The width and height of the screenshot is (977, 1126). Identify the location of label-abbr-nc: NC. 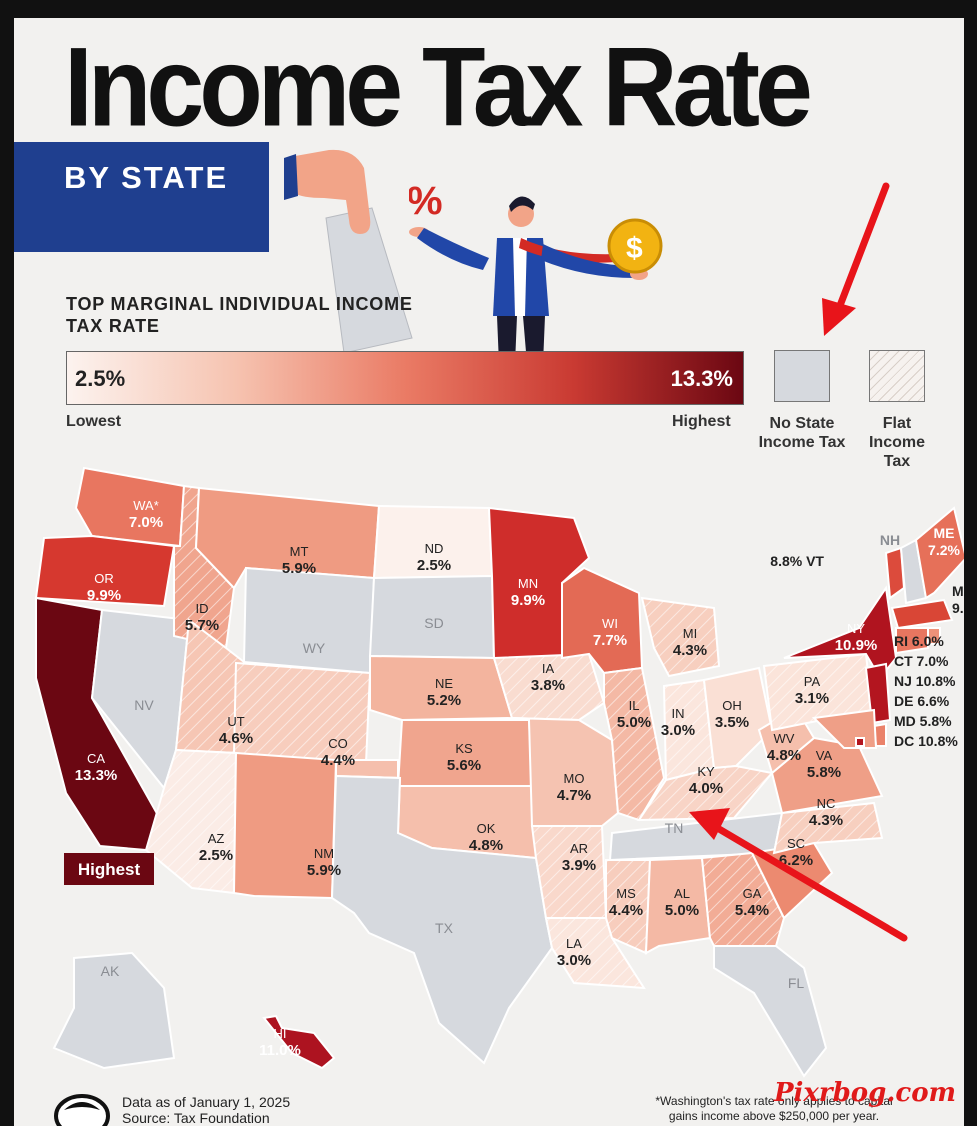
(826, 803).